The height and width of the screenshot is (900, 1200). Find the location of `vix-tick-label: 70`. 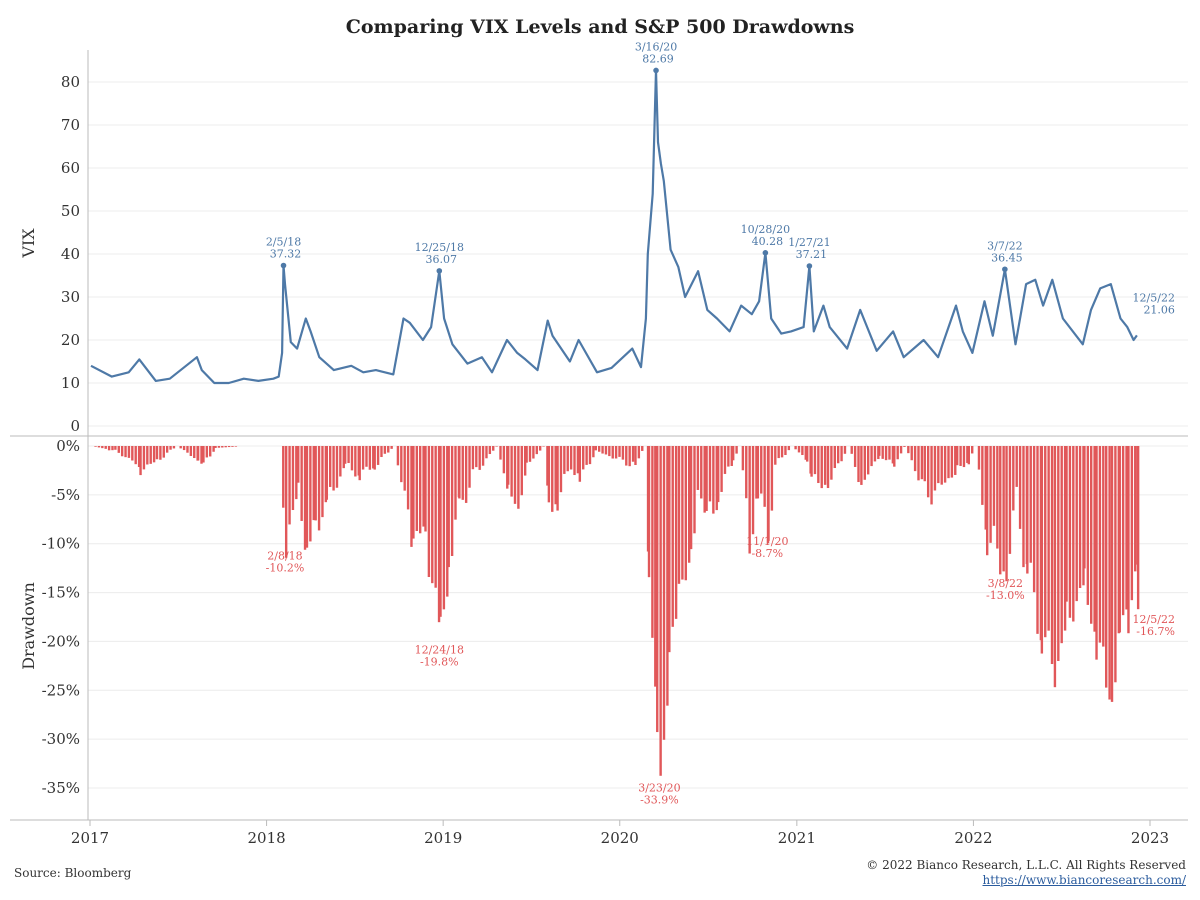

vix-tick-label: 70 is located at coordinates (70, 125).